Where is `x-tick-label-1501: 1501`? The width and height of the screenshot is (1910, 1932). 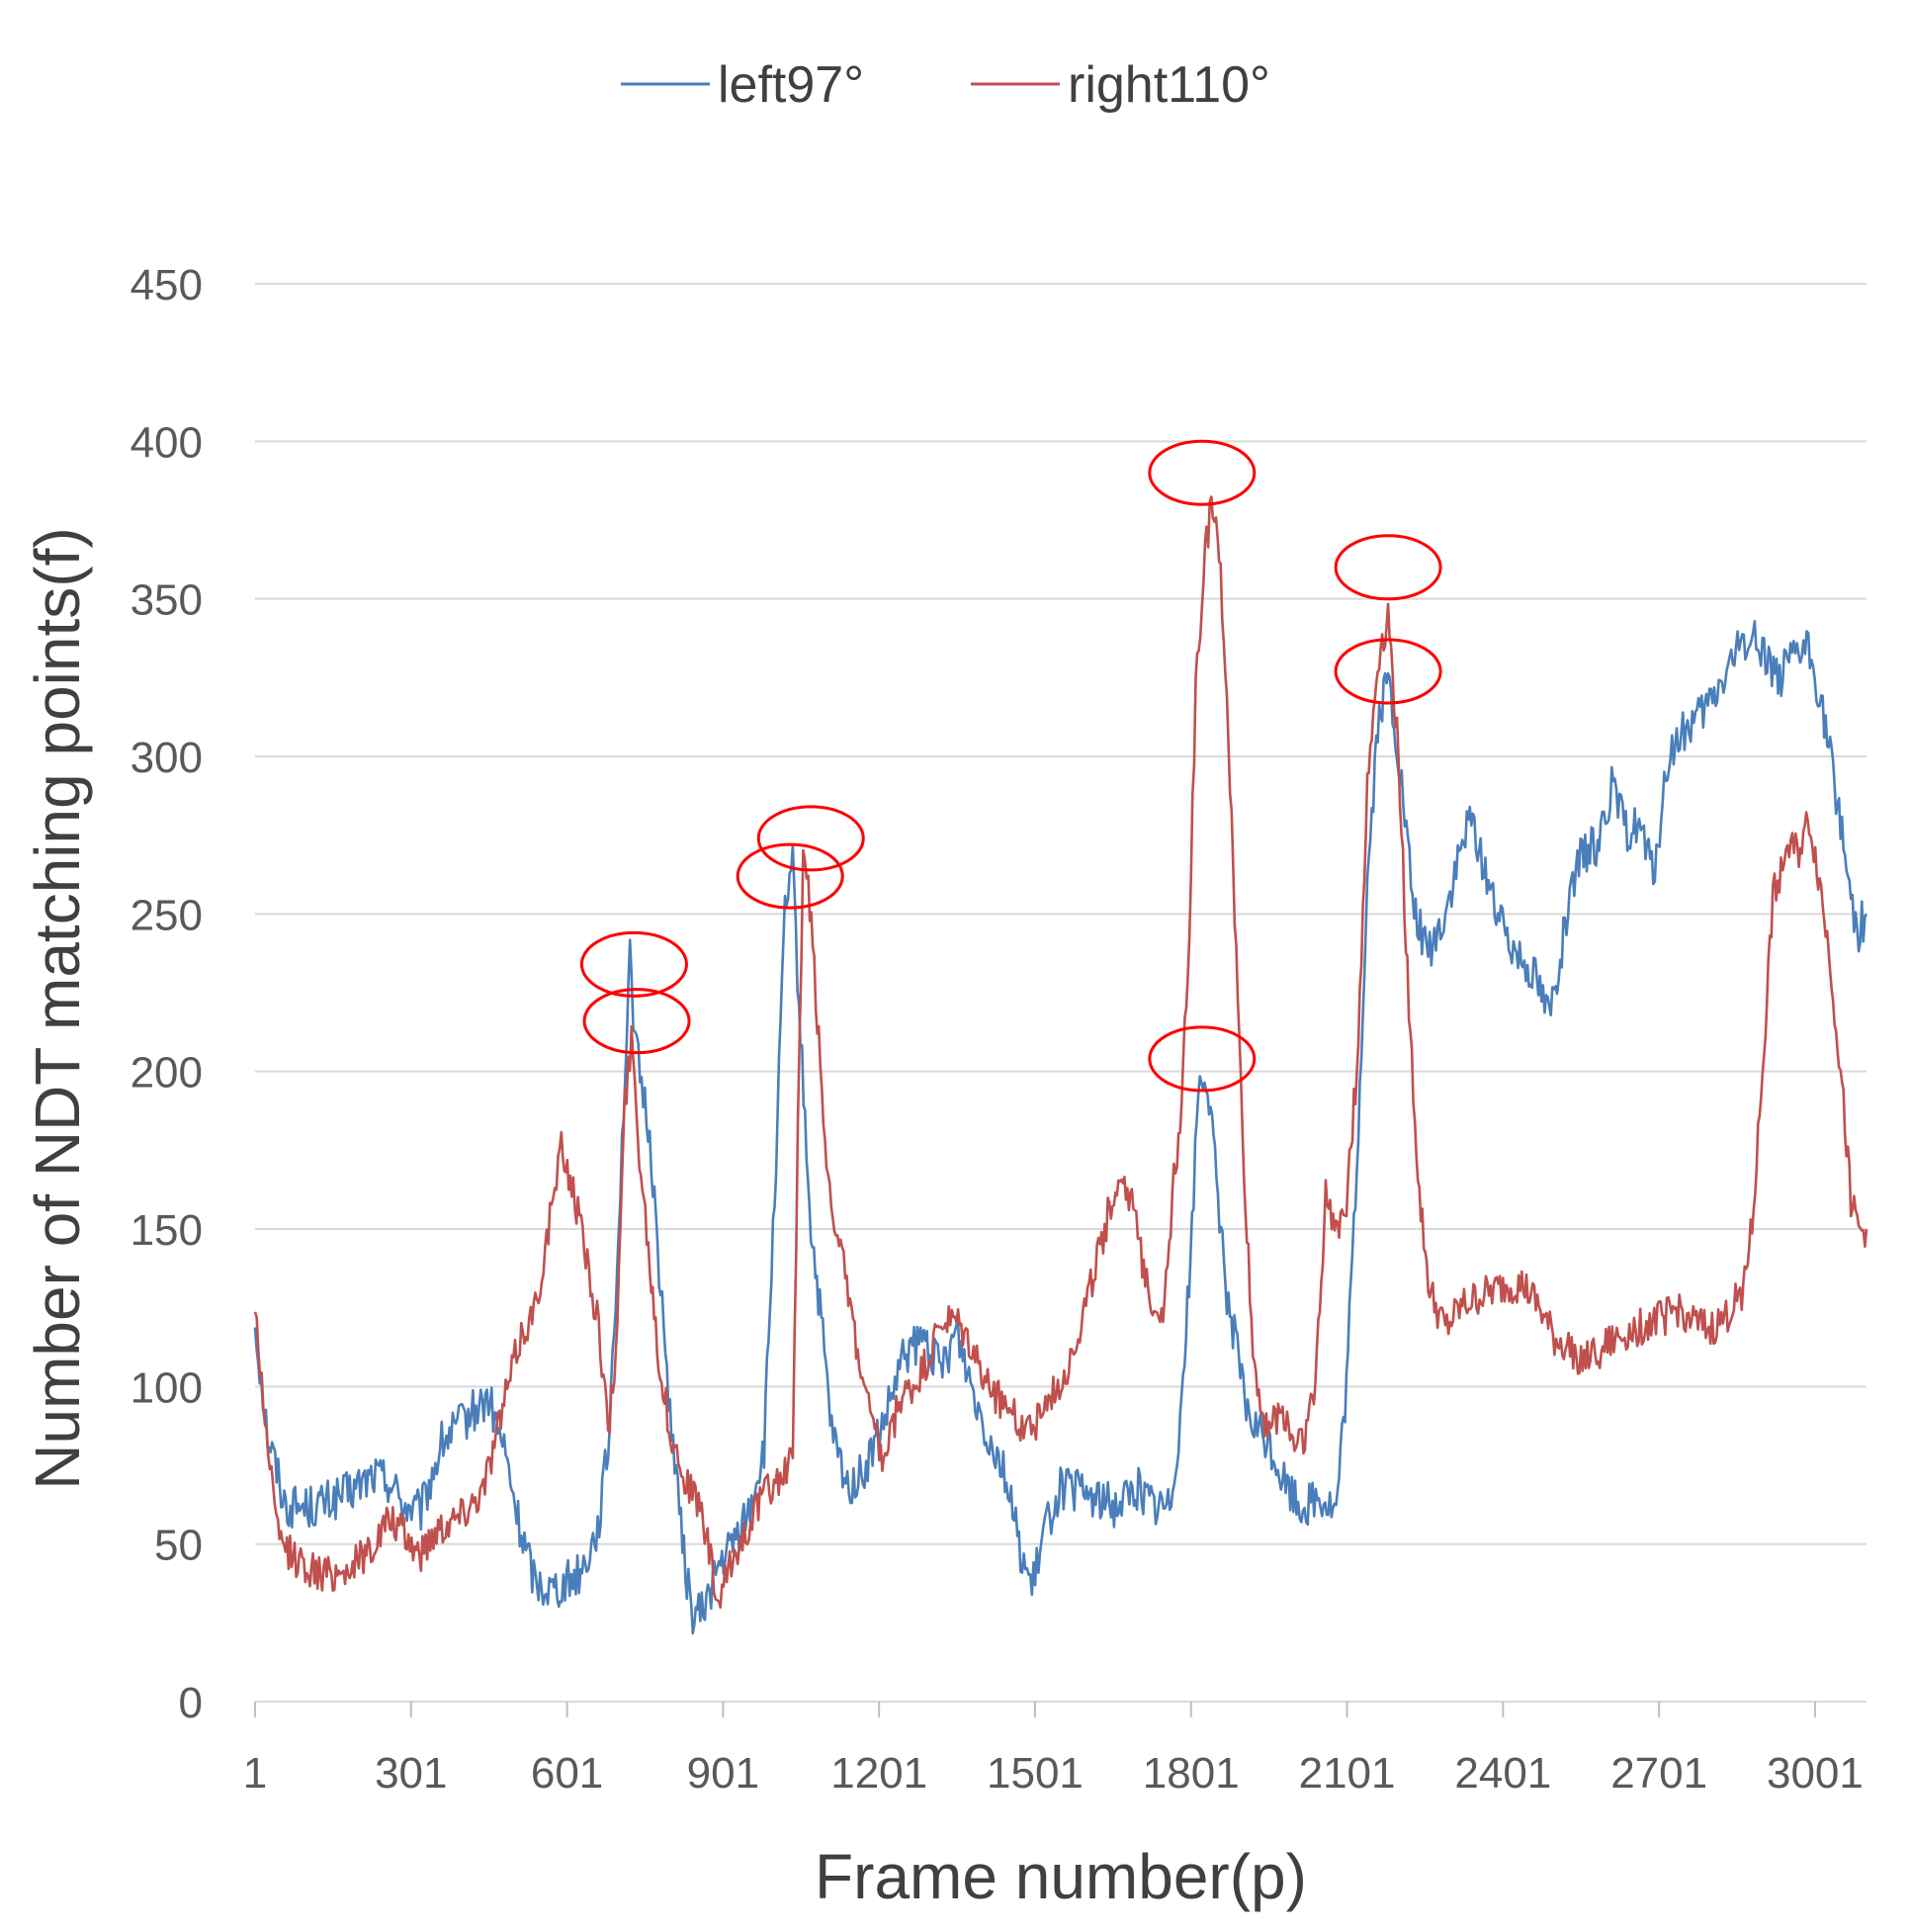 x-tick-label-1501: 1501 is located at coordinates (1035, 1773).